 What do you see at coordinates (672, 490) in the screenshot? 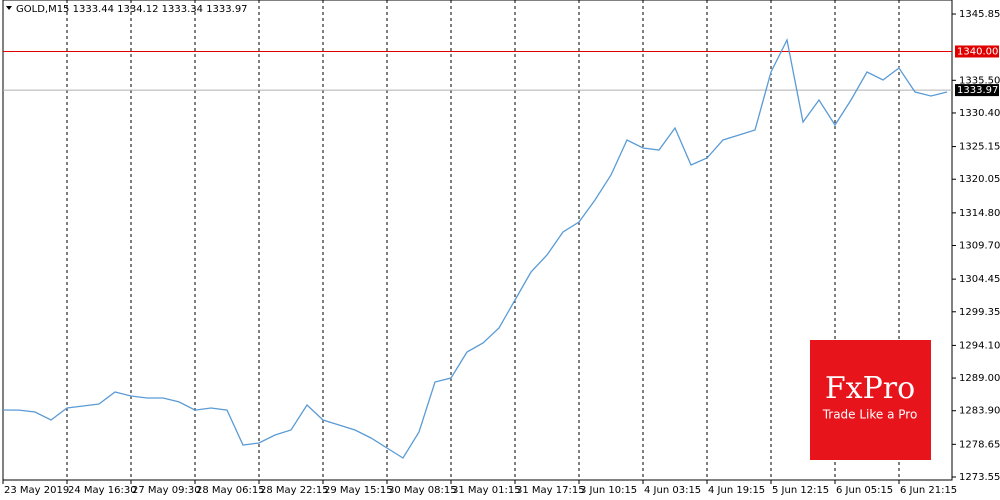
I see `x-tick-label: 4 Jun 03:15` at bounding box center [672, 490].